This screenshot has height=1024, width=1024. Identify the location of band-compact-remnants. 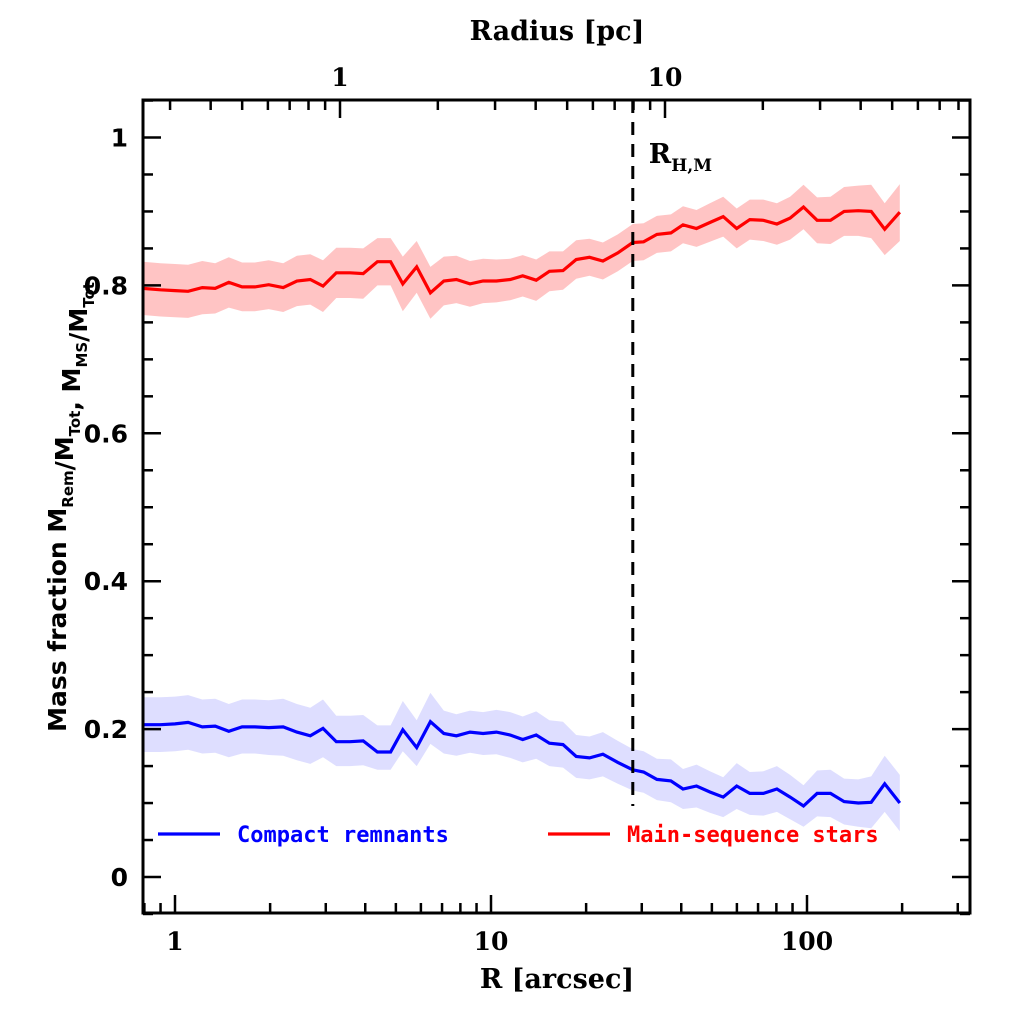
(521, 762).